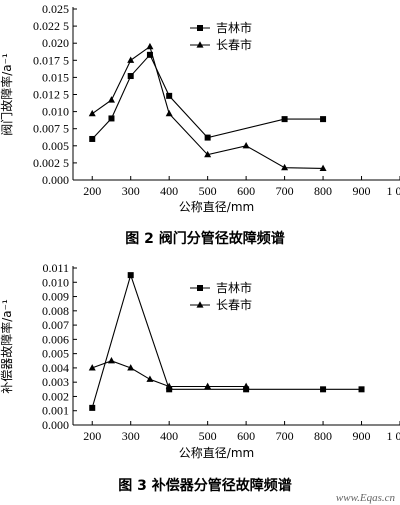 This screenshot has height=505, width=400. Describe the element at coordinates (55, 411) in the screenshot. I see `y-tick-label: 0.001` at that location.